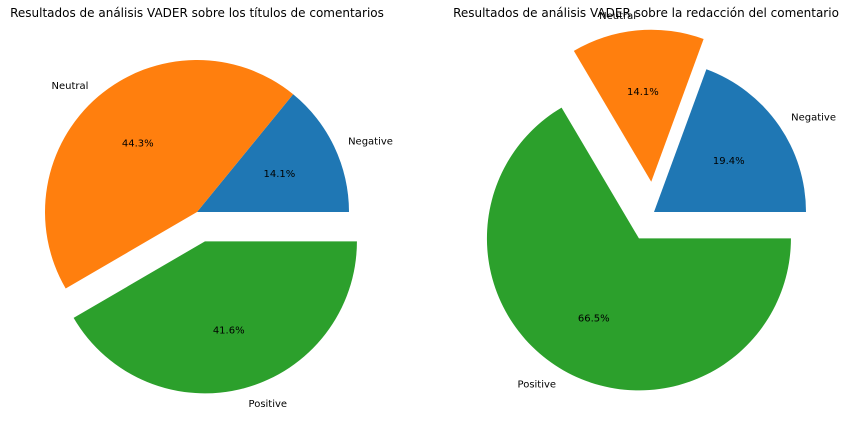 This screenshot has width=855, height=423. What do you see at coordinates (729, 161) in the screenshot?
I see `pie-percent-label: 19.4%` at bounding box center [729, 161].